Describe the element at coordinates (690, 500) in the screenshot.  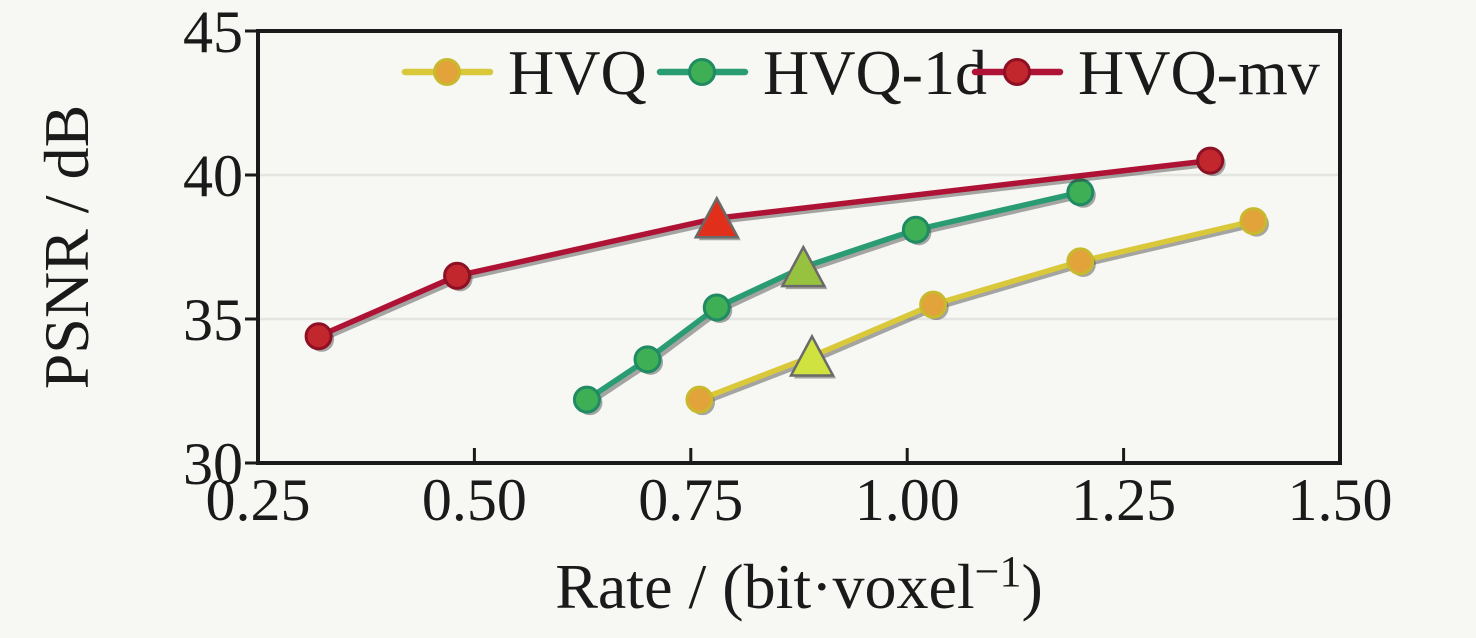
I see `x-tick-label: 0.75` at that location.